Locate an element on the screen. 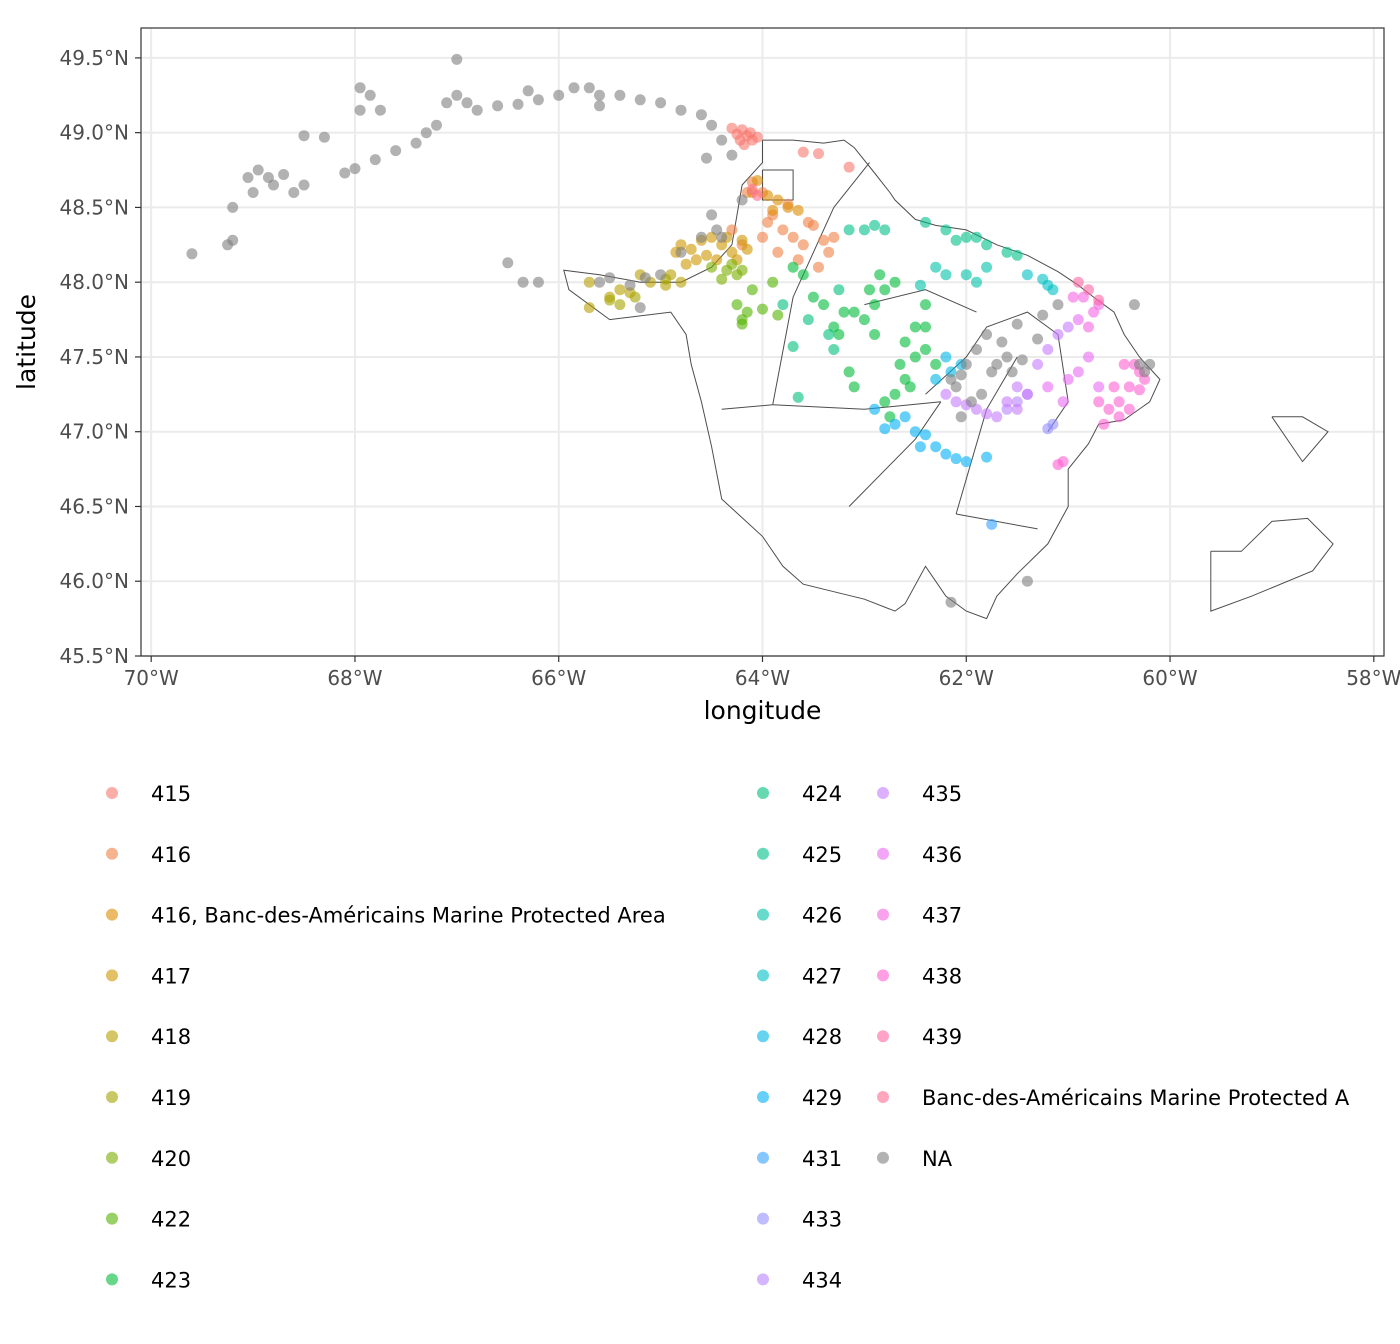  y-tick-label: 45.5°N is located at coordinates (95, 656).